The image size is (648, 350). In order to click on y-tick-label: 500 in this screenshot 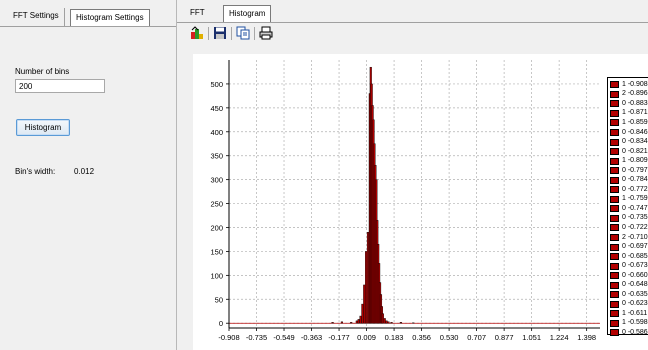, I will do `click(216, 84)`.